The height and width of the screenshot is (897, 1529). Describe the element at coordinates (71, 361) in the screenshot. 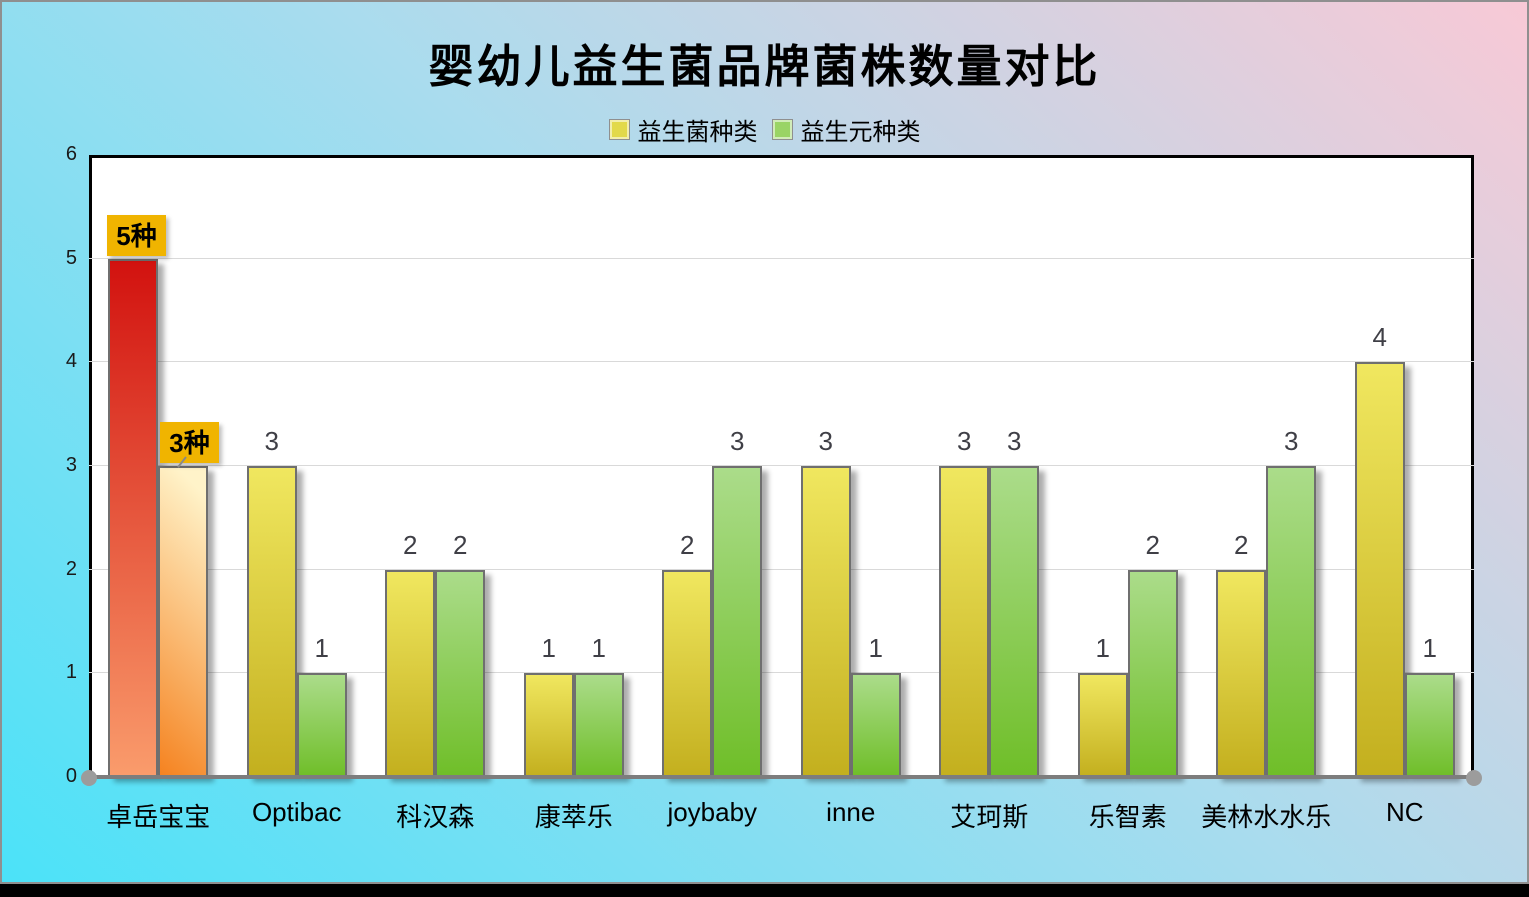

I see `y-tick-label-4: 4` at that location.